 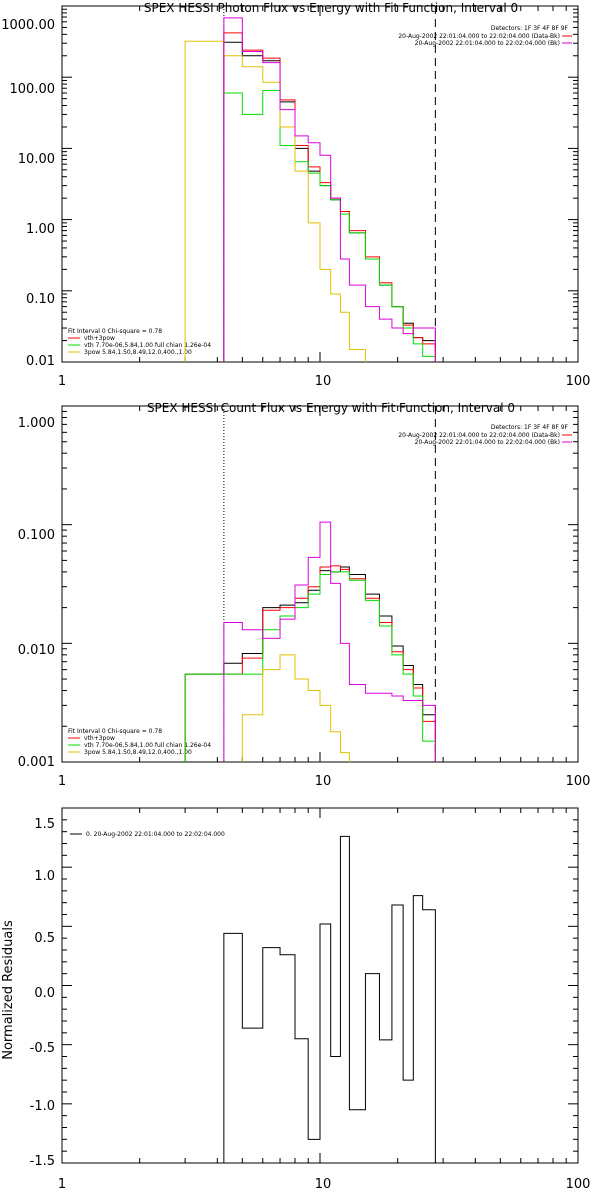 What do you see at coordinates (44, 824) in the screenshot?
I see `p3-ytick-1.5: 1.5` at bounding box center [44, 824].